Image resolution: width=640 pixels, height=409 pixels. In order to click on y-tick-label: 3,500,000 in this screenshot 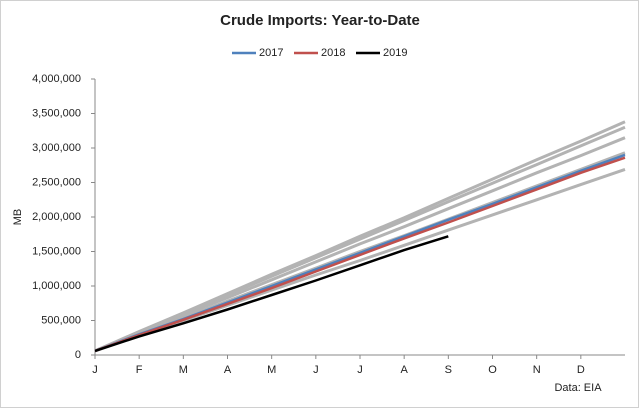, I will do `click(56, 113)`.